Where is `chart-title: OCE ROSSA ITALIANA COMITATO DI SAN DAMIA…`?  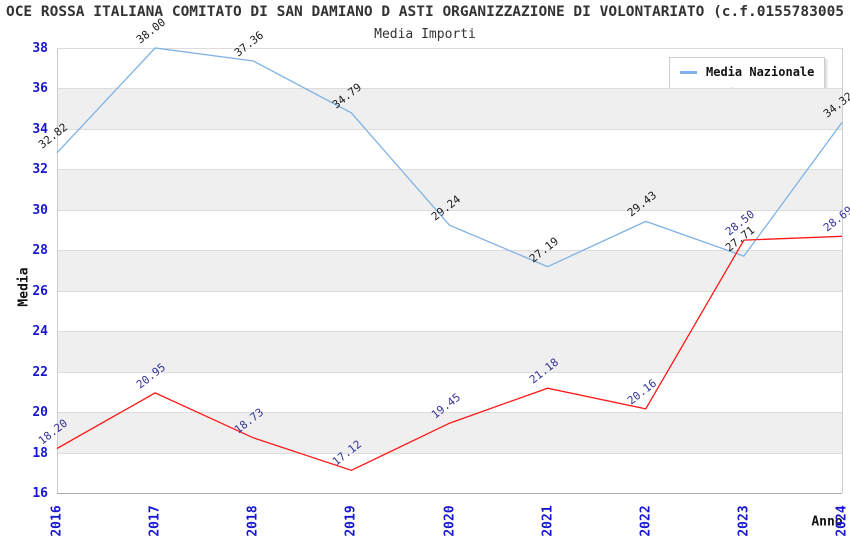 chart-title: OCE ROSSA ITALIANA COMITATO DI SAN DAMIA… is located at coordinates (425, 12).